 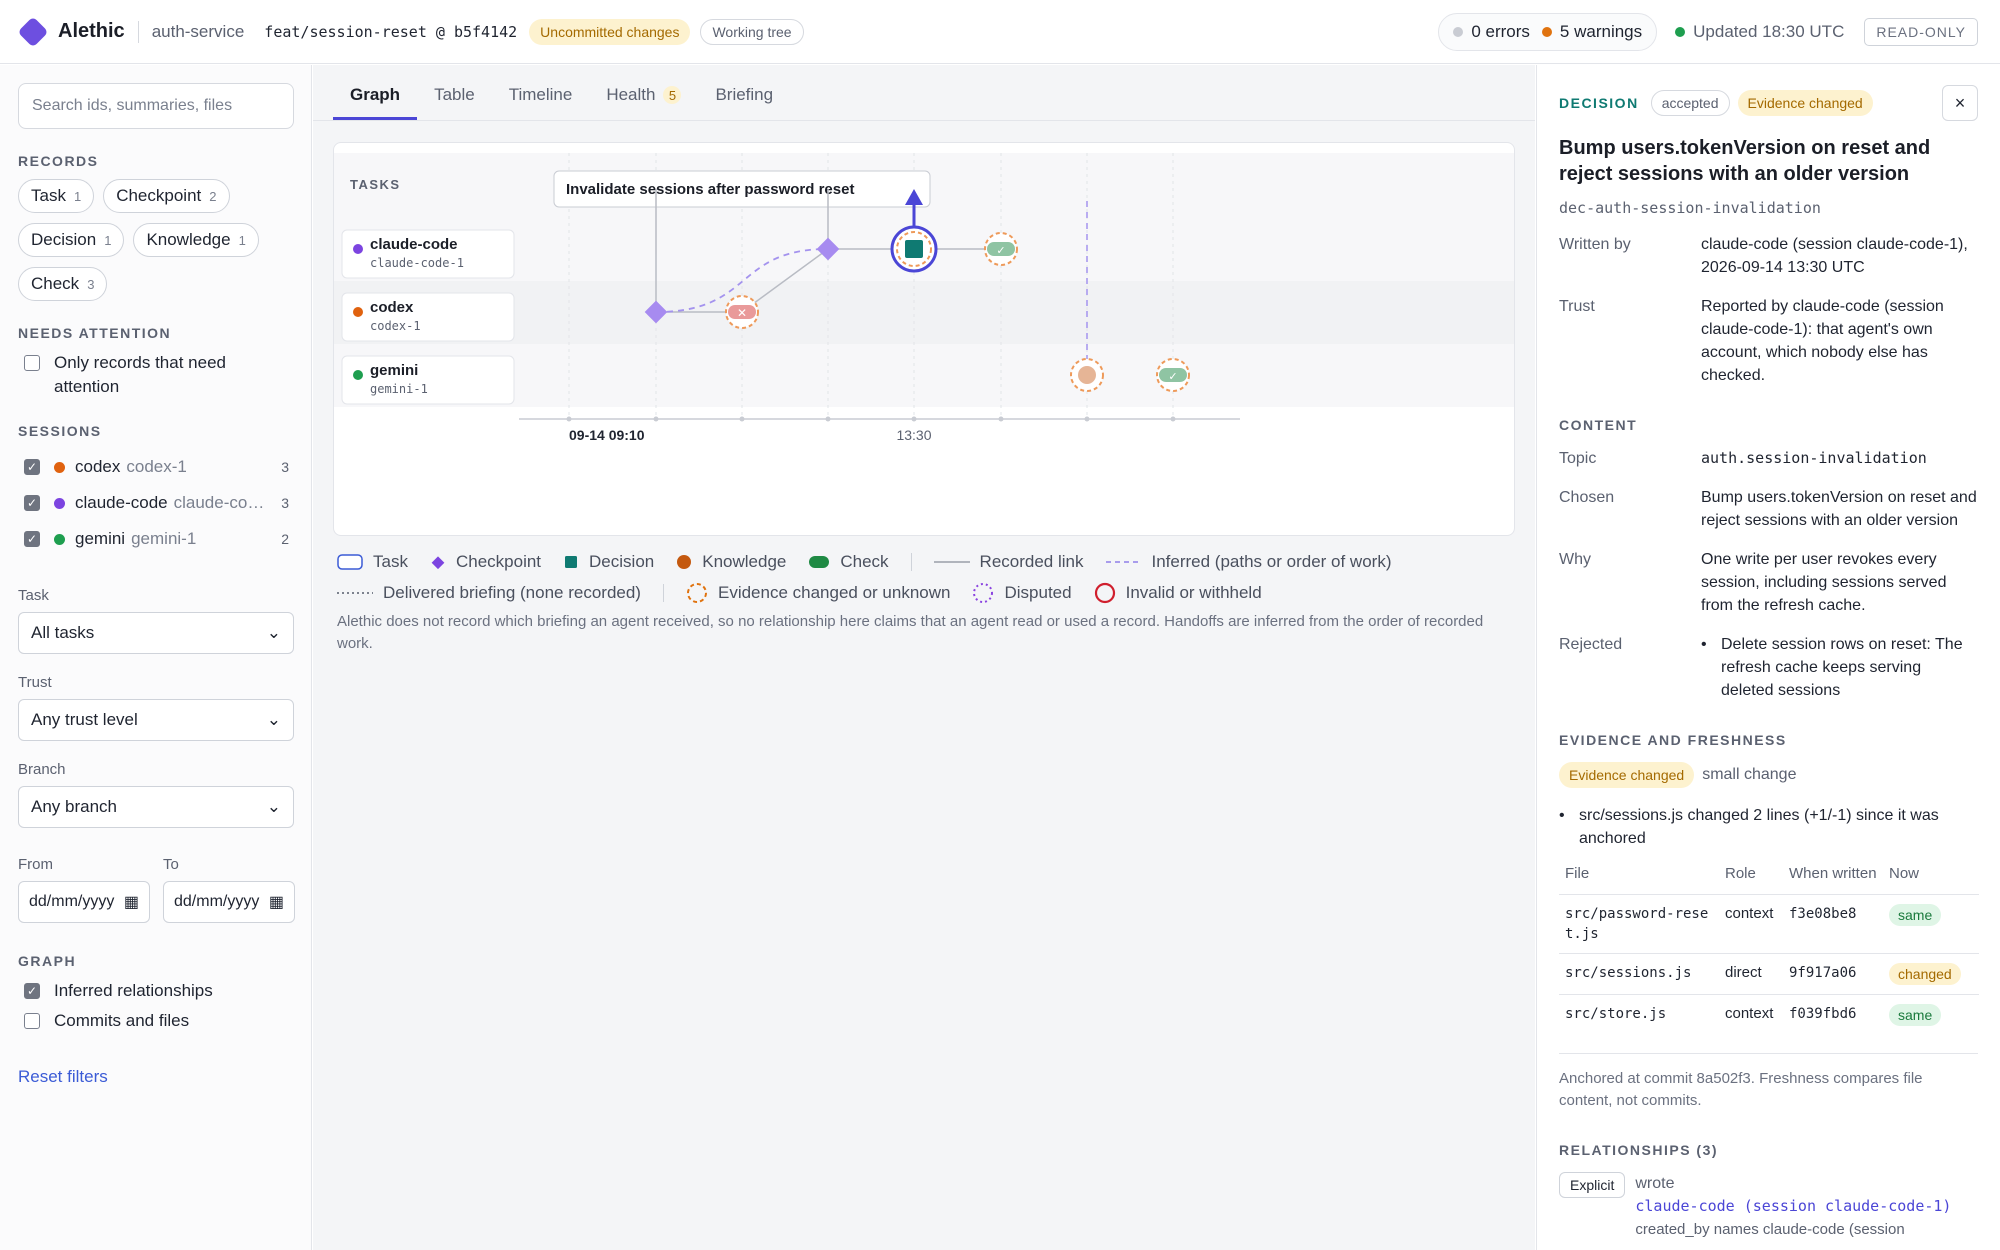 I want to click on commits-checkbox, so click(x=32, y=1021).